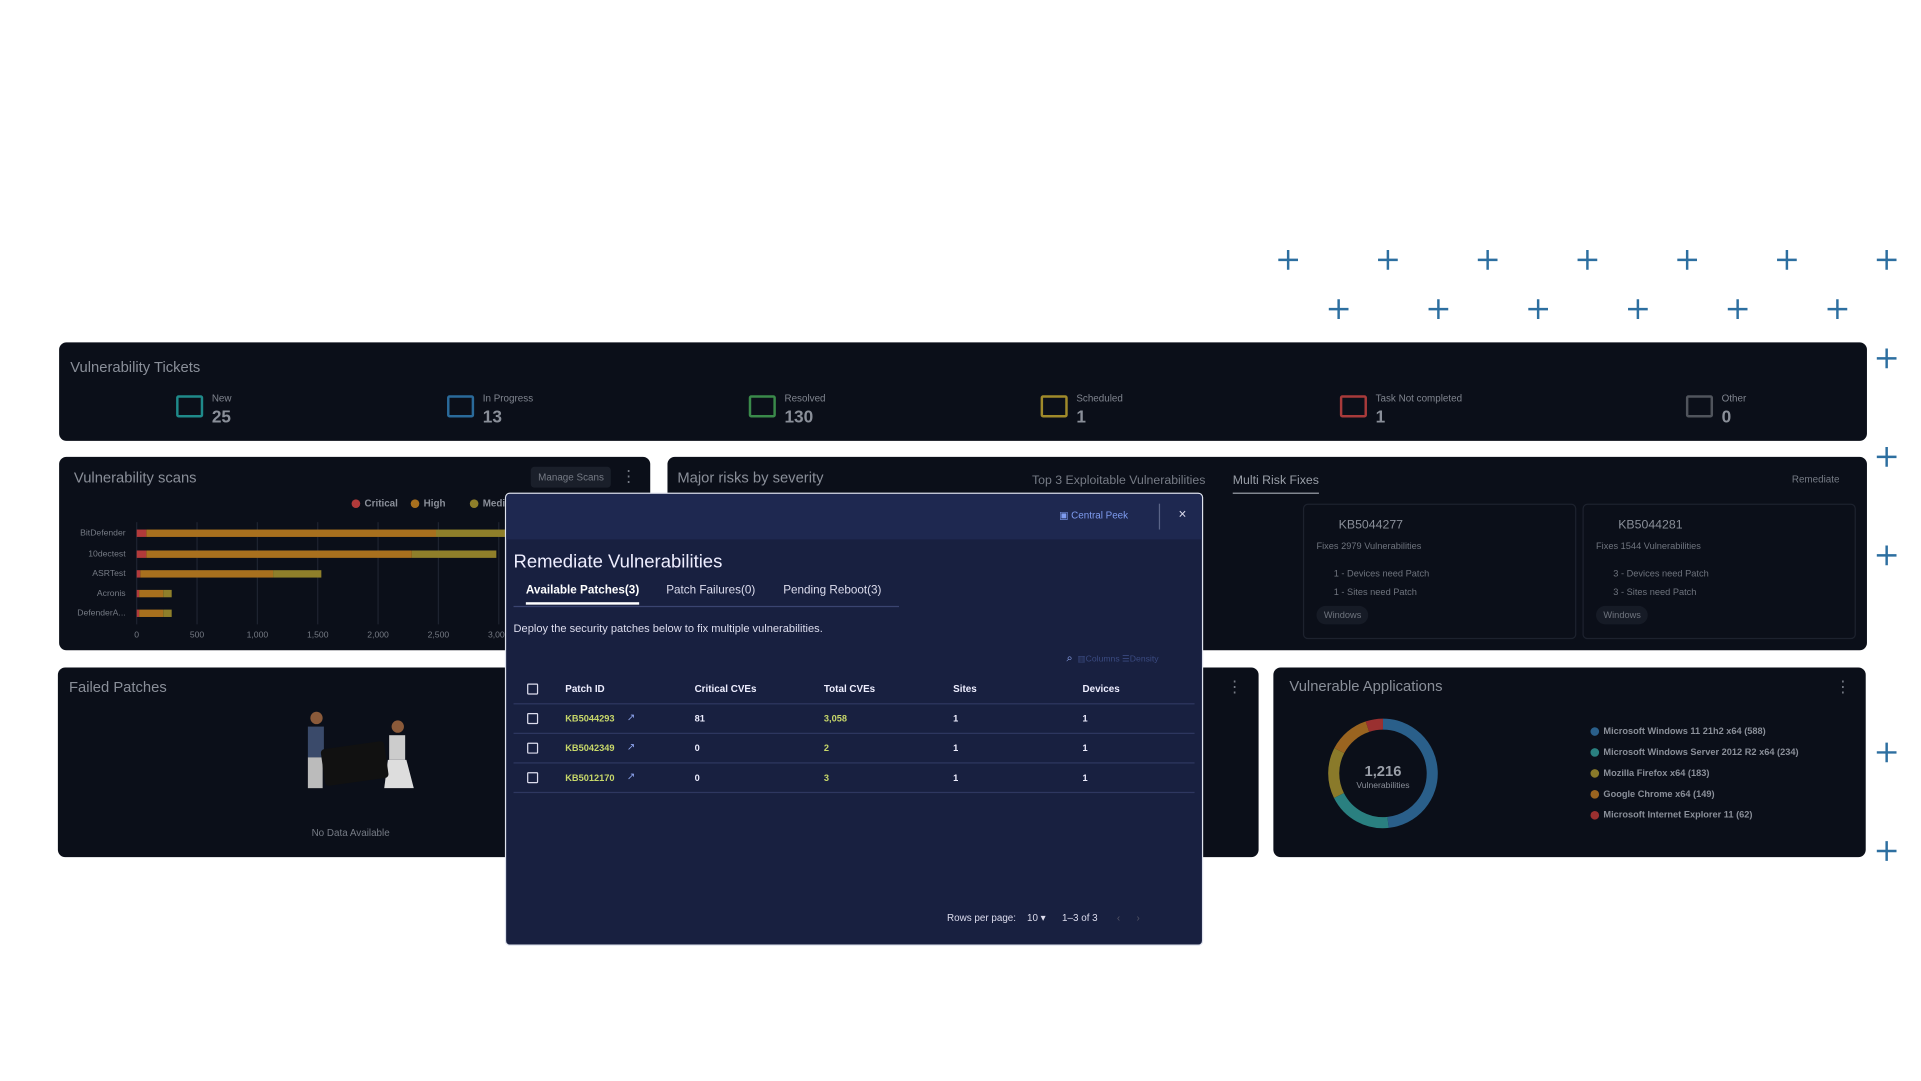 The height and width of the screenshot is (1081, 1921). Describe the element at coordinates (382, 503) in the screenshot. I see `legend-label: Critical` at that location.